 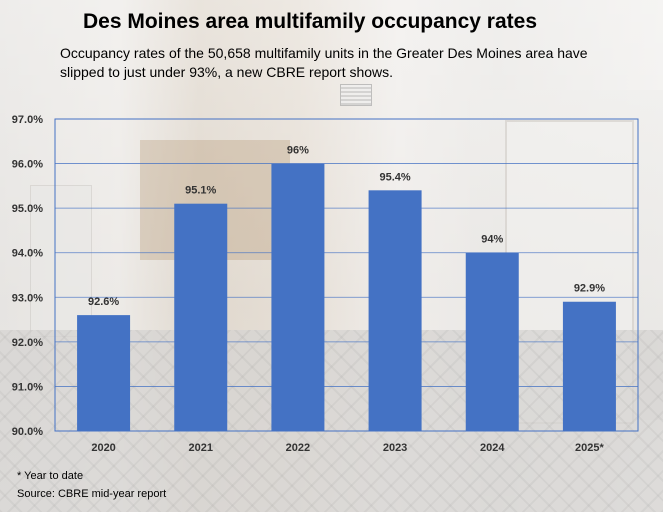 I want to click on data-label: 92.6%, so click(x=103, y=302).